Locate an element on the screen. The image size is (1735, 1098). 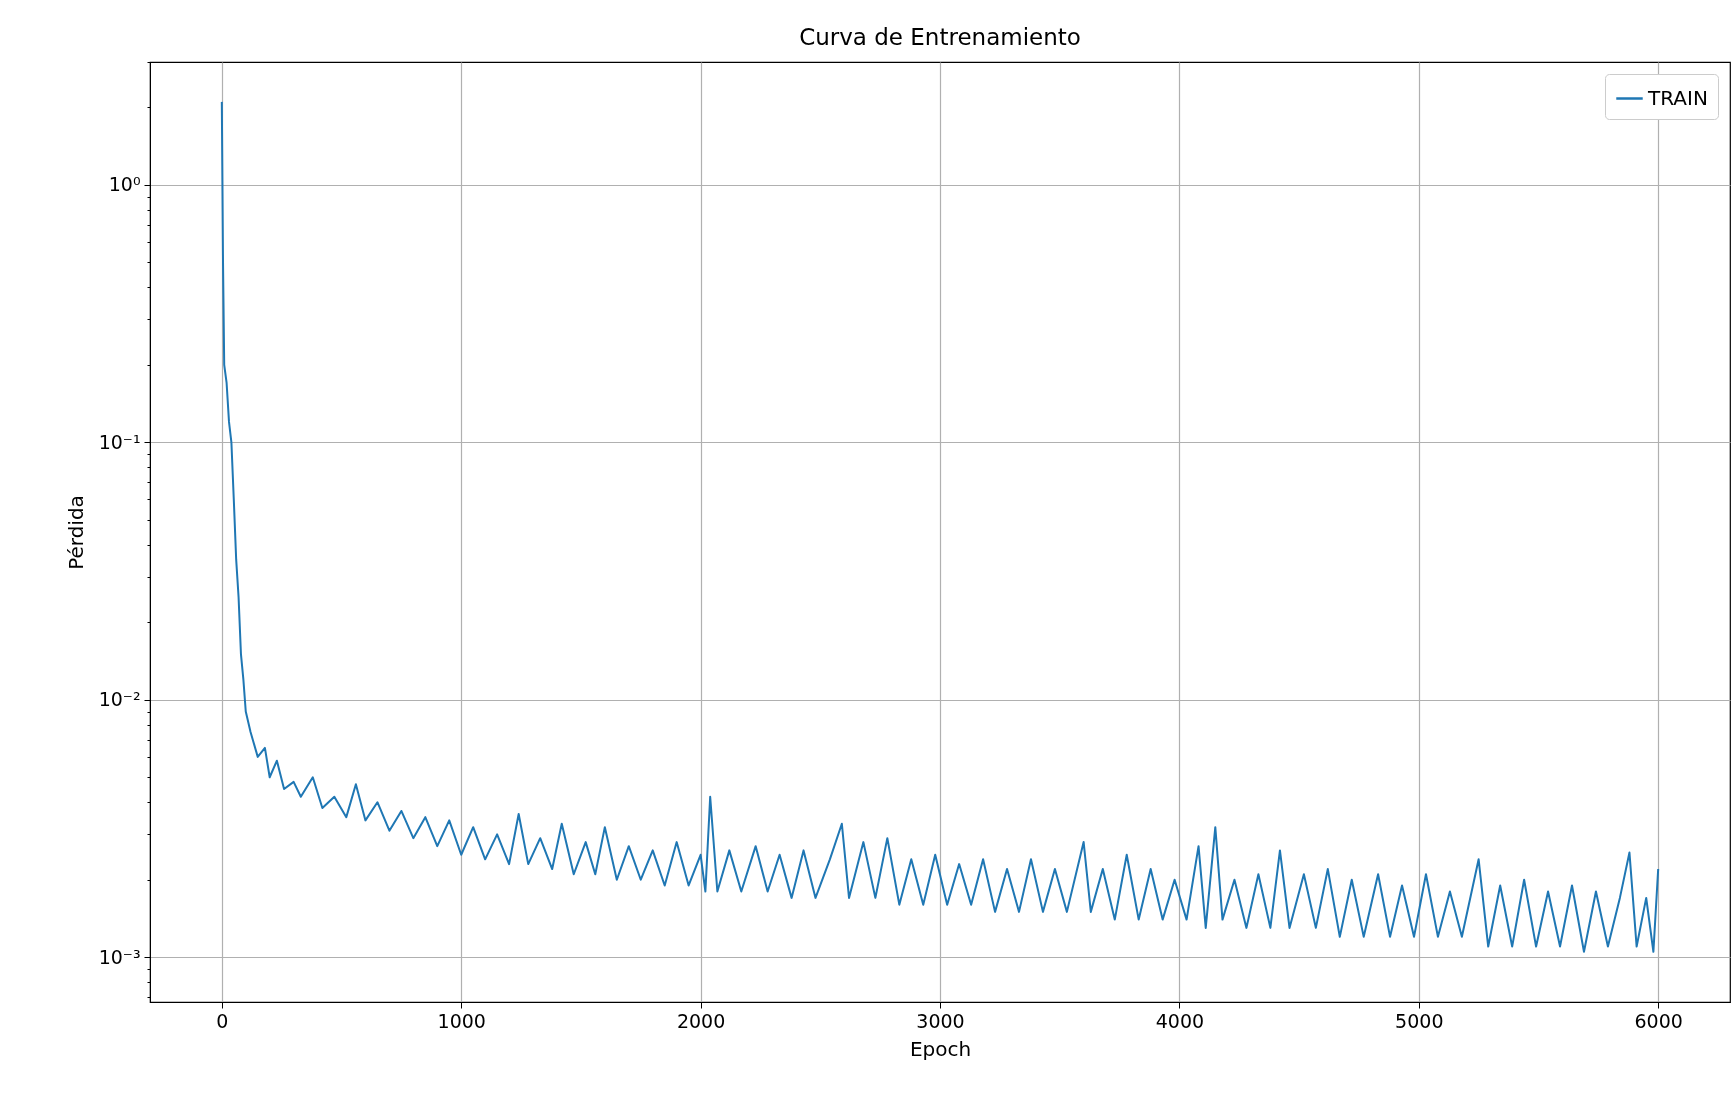
x-tick-label: 1000 is located at coordinates (461, 1020).